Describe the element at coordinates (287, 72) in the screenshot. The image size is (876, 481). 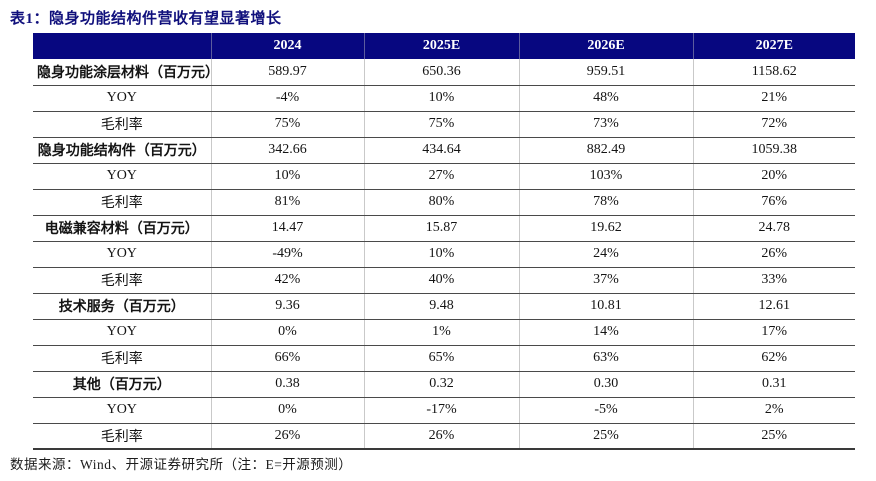
I see `cell-value: 589.97` at that location.